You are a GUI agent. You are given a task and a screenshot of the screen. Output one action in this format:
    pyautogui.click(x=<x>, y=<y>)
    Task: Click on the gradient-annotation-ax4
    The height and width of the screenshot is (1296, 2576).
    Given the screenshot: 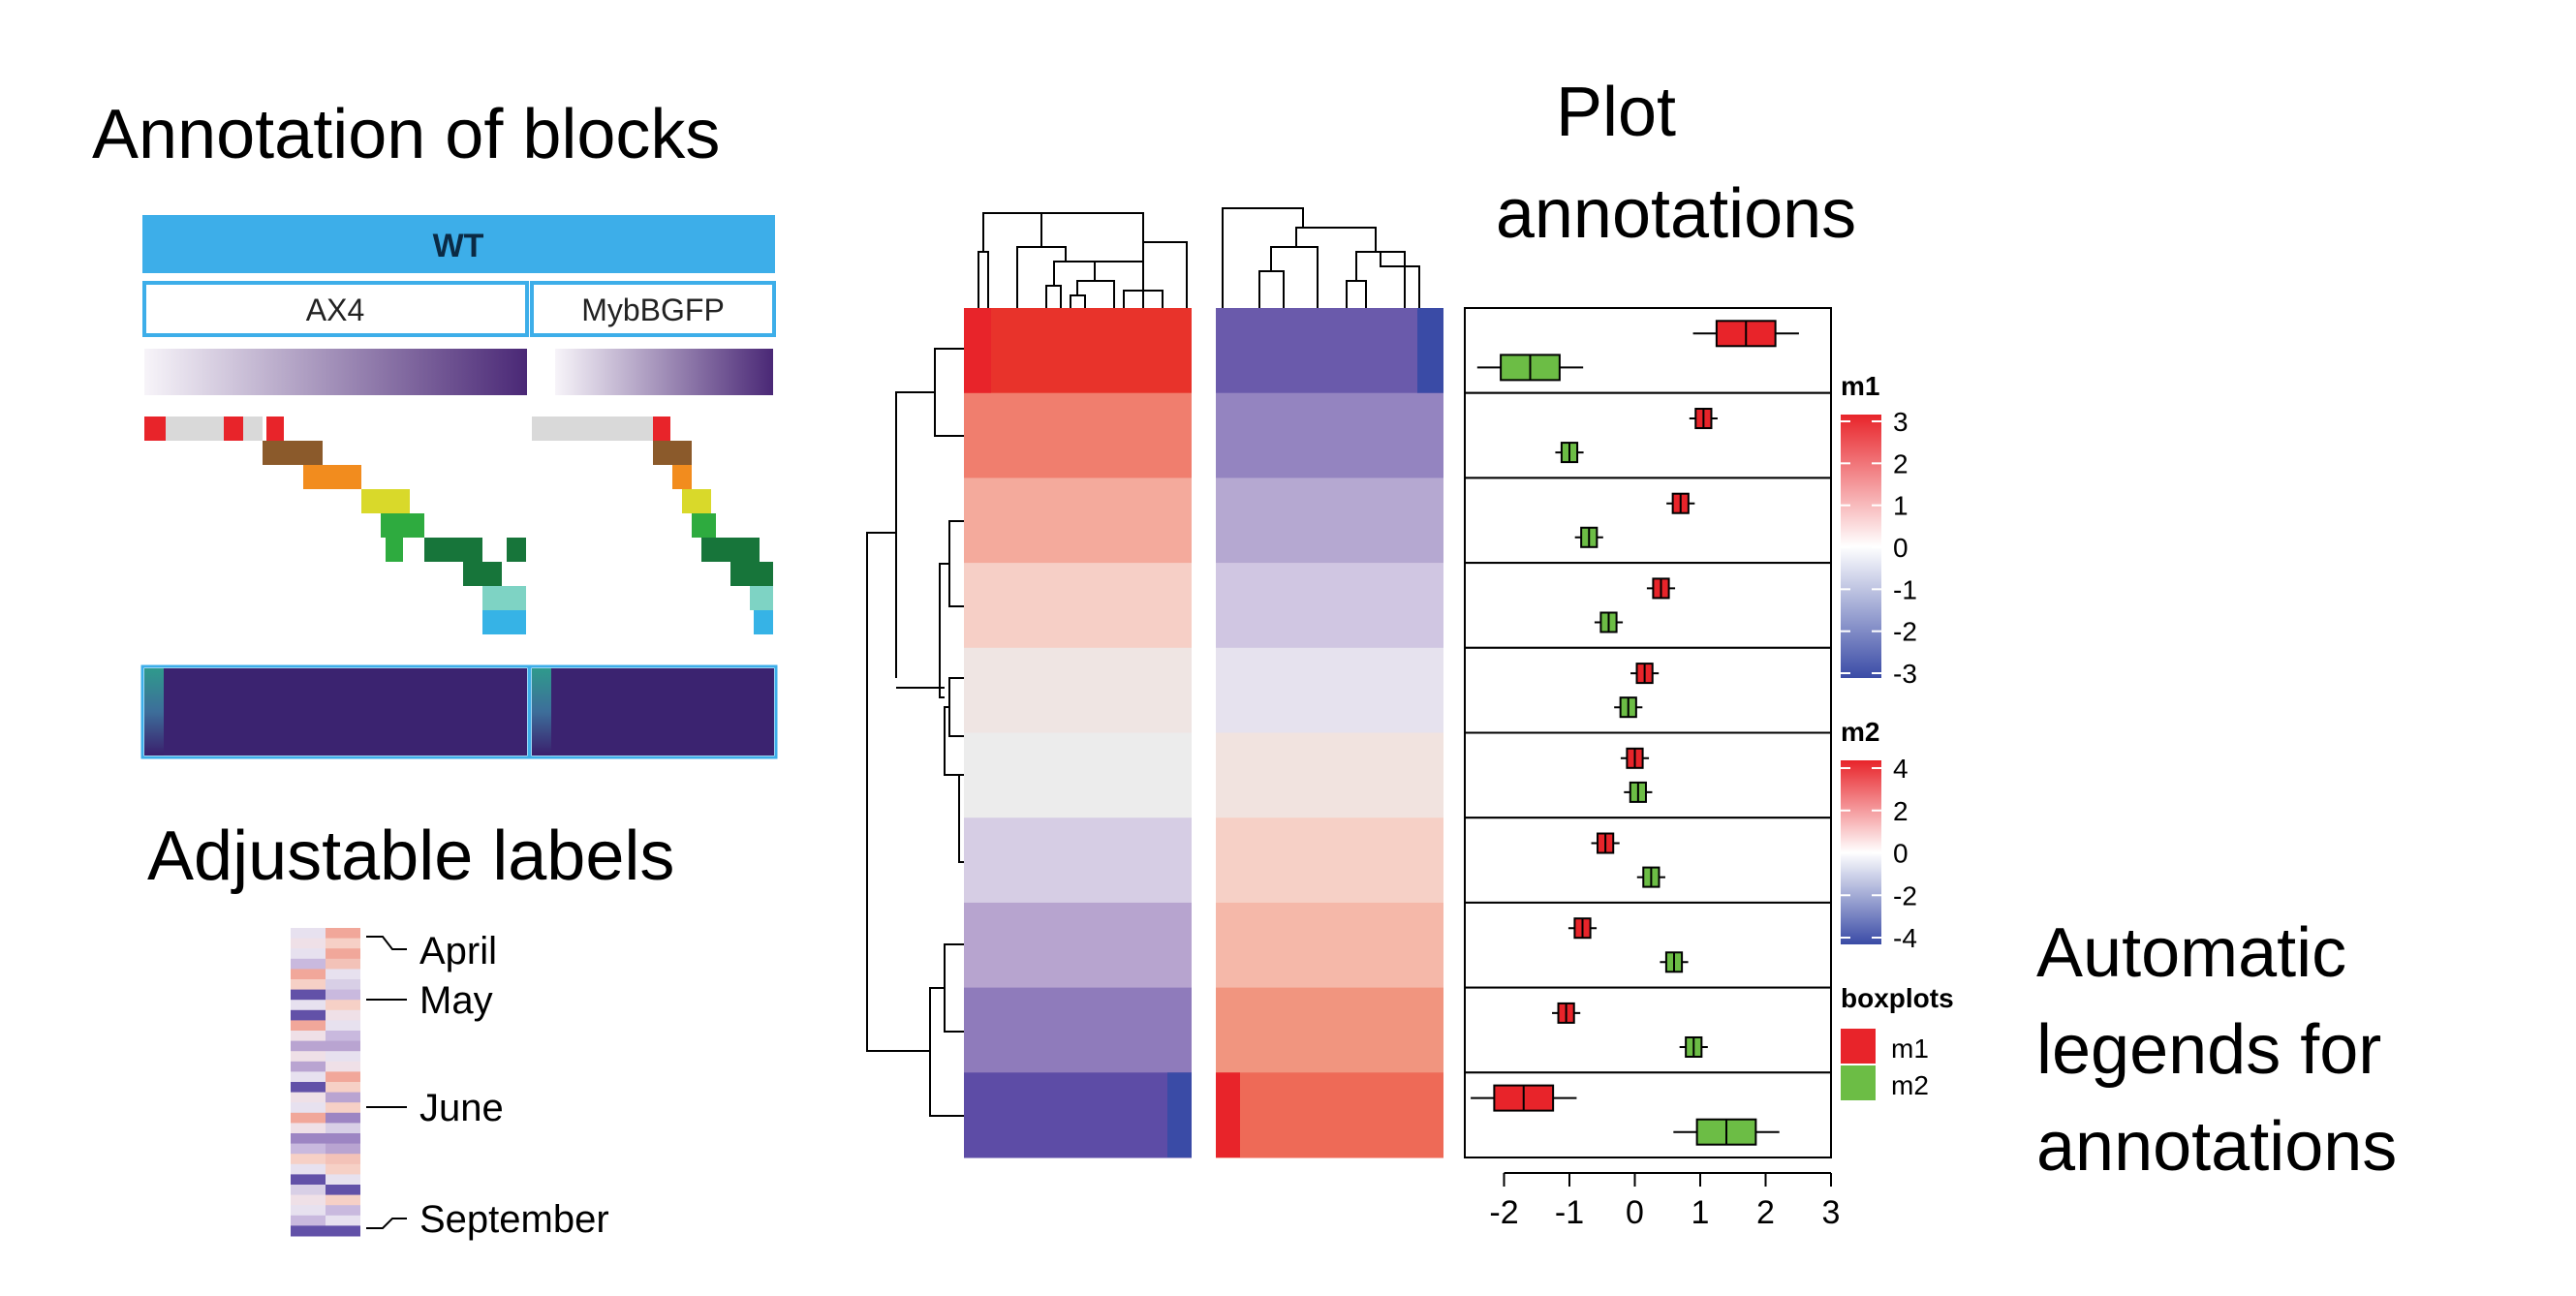 What is the action you would take?
    pyautogui.click(x=335, y=372)
    